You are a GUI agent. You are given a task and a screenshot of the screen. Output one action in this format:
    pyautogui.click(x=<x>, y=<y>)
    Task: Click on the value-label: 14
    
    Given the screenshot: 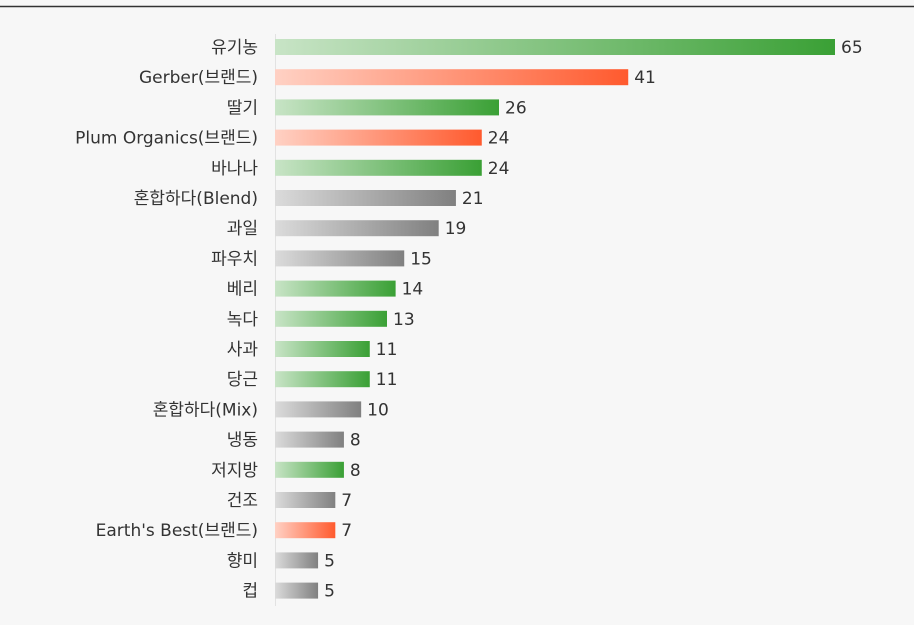 What is the action you would take?
    pyautogui.click(x=413, y=290)
    